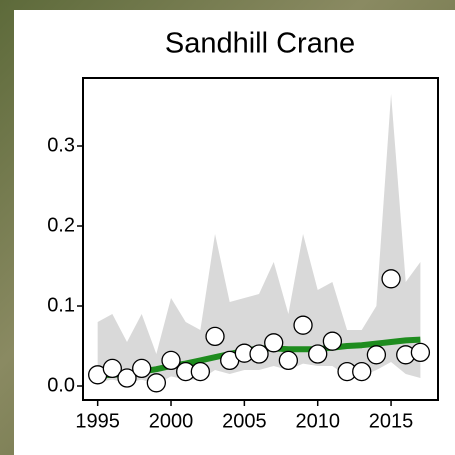 The width and height of the screenshot is (455, 455). What do you see at coordinates (171, 421) in the screenshot?
I see `x-tick-label: 2000` at bounding box center [171, 421].